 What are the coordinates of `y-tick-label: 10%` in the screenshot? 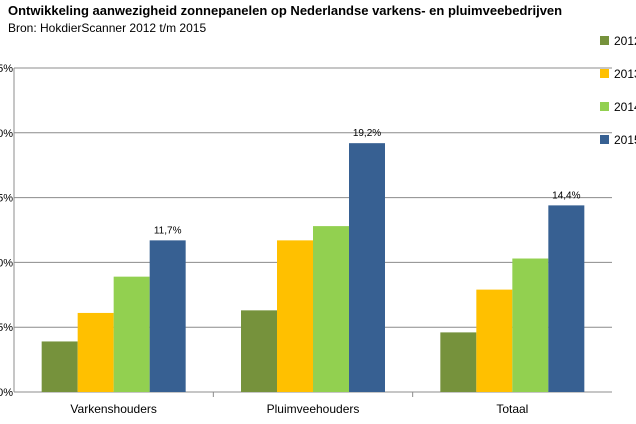 It's located at (6, 263).